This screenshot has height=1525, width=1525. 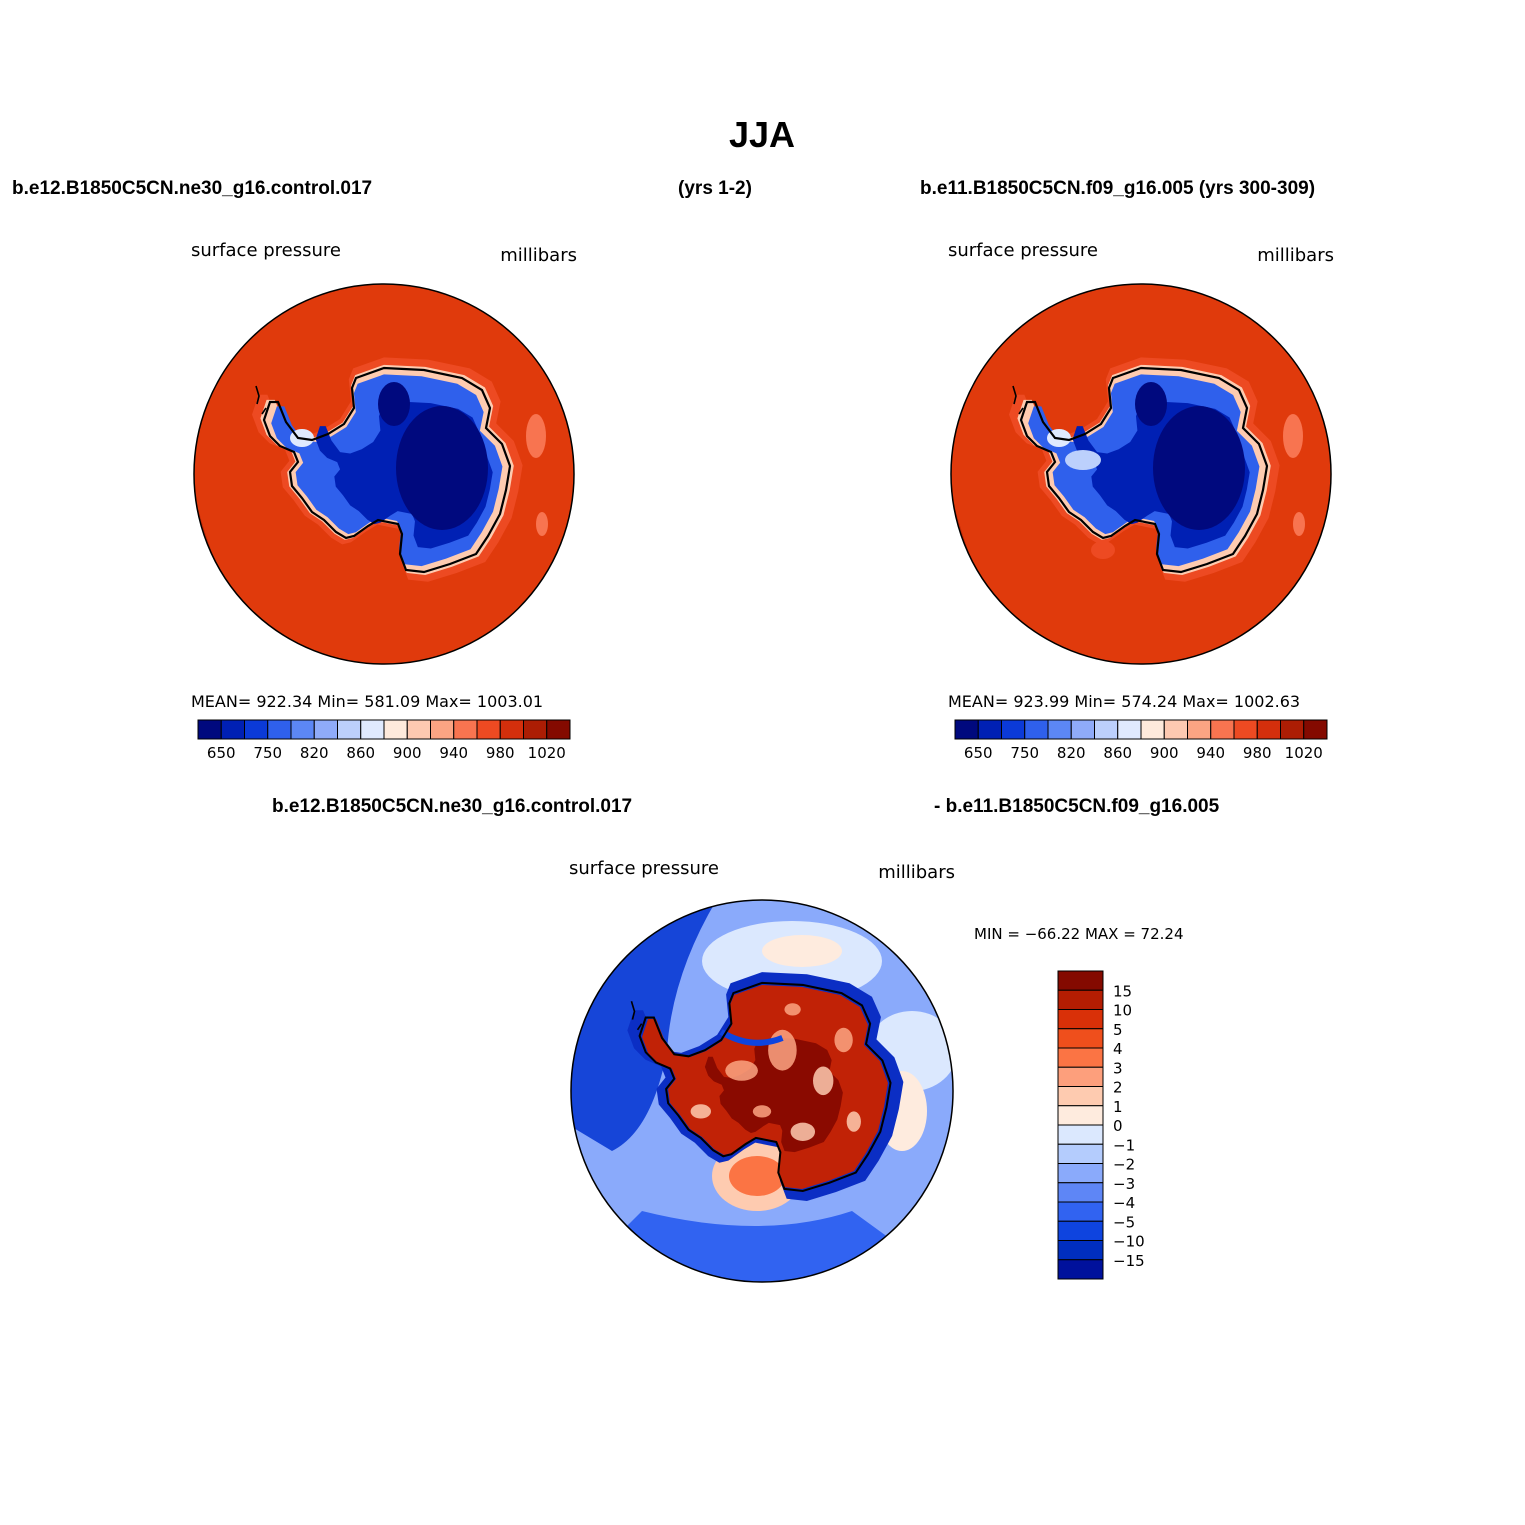 I want to click on left-map-border, so click(x=384, y=474).